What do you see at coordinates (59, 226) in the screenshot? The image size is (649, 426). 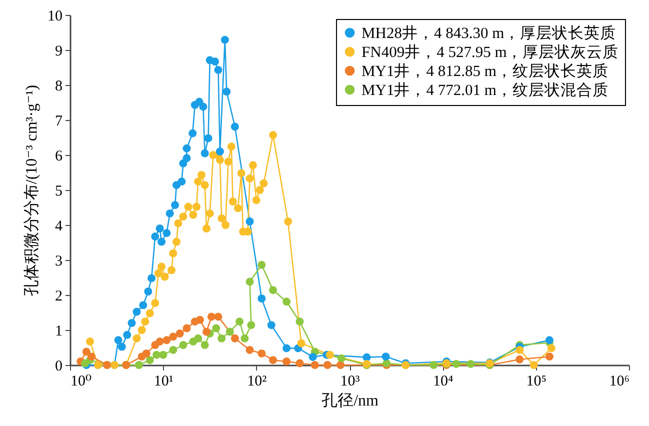 I see `y-tick-label: 4` at bounding box center [59, 226].